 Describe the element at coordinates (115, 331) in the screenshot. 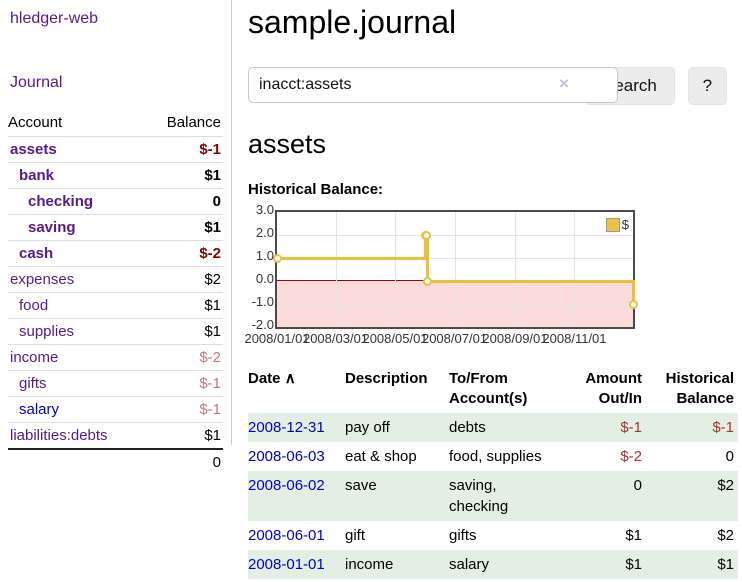

I see `sidebar-account-row: supplies $1` at that location.